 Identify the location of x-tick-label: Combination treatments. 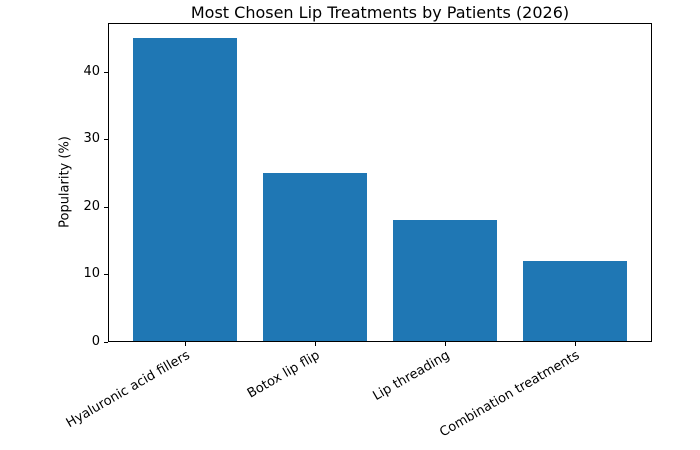
(510, 394).